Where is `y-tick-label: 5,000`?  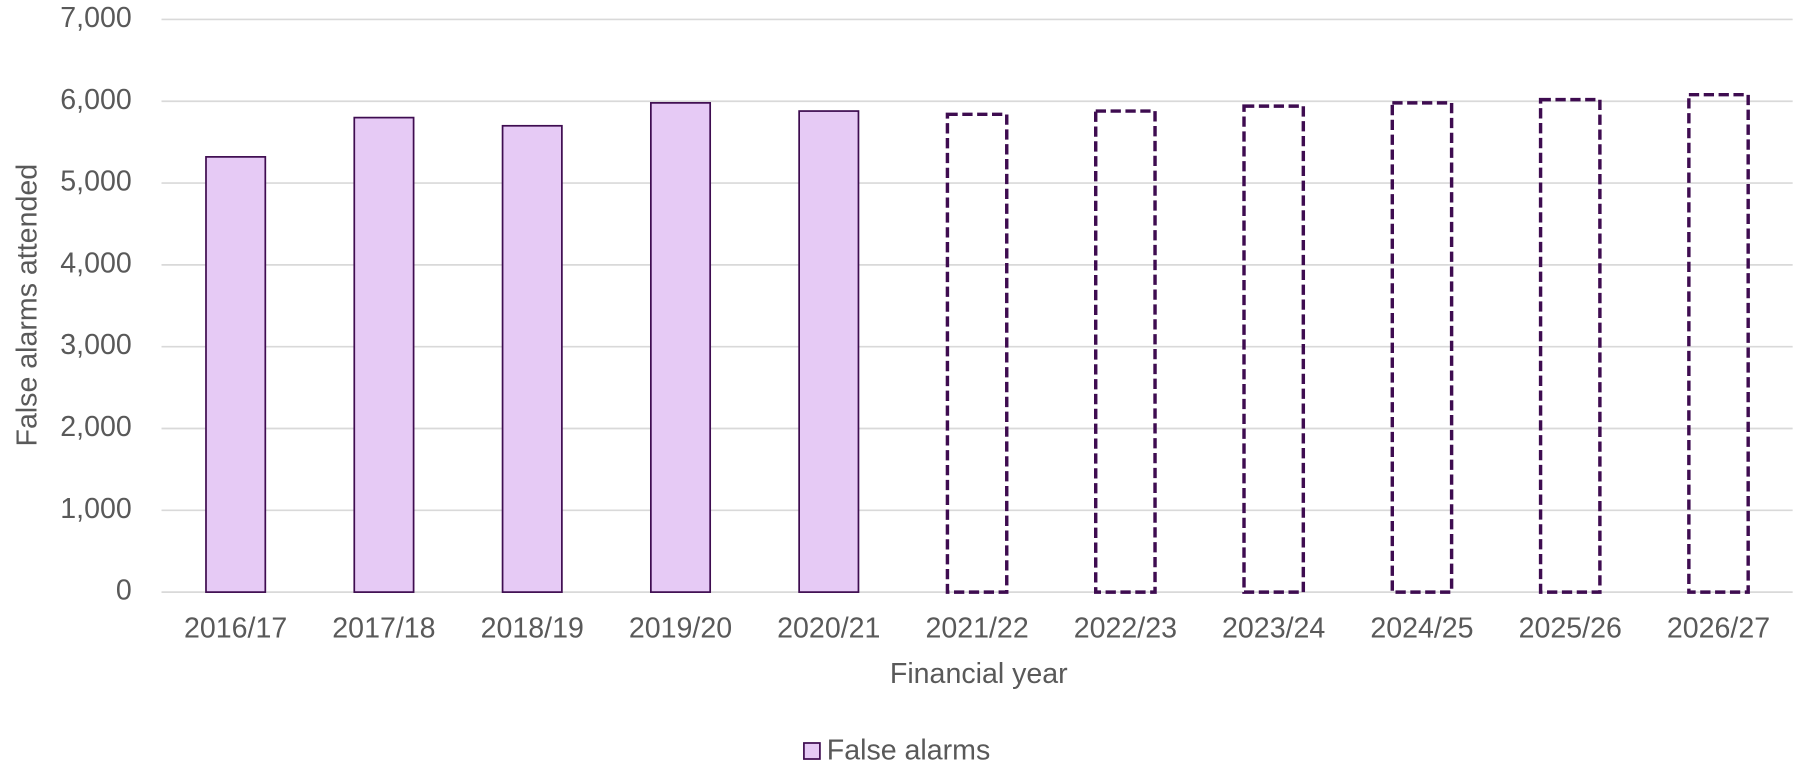 y-tick-label: 5,000 is located at coordinates (95, 182).